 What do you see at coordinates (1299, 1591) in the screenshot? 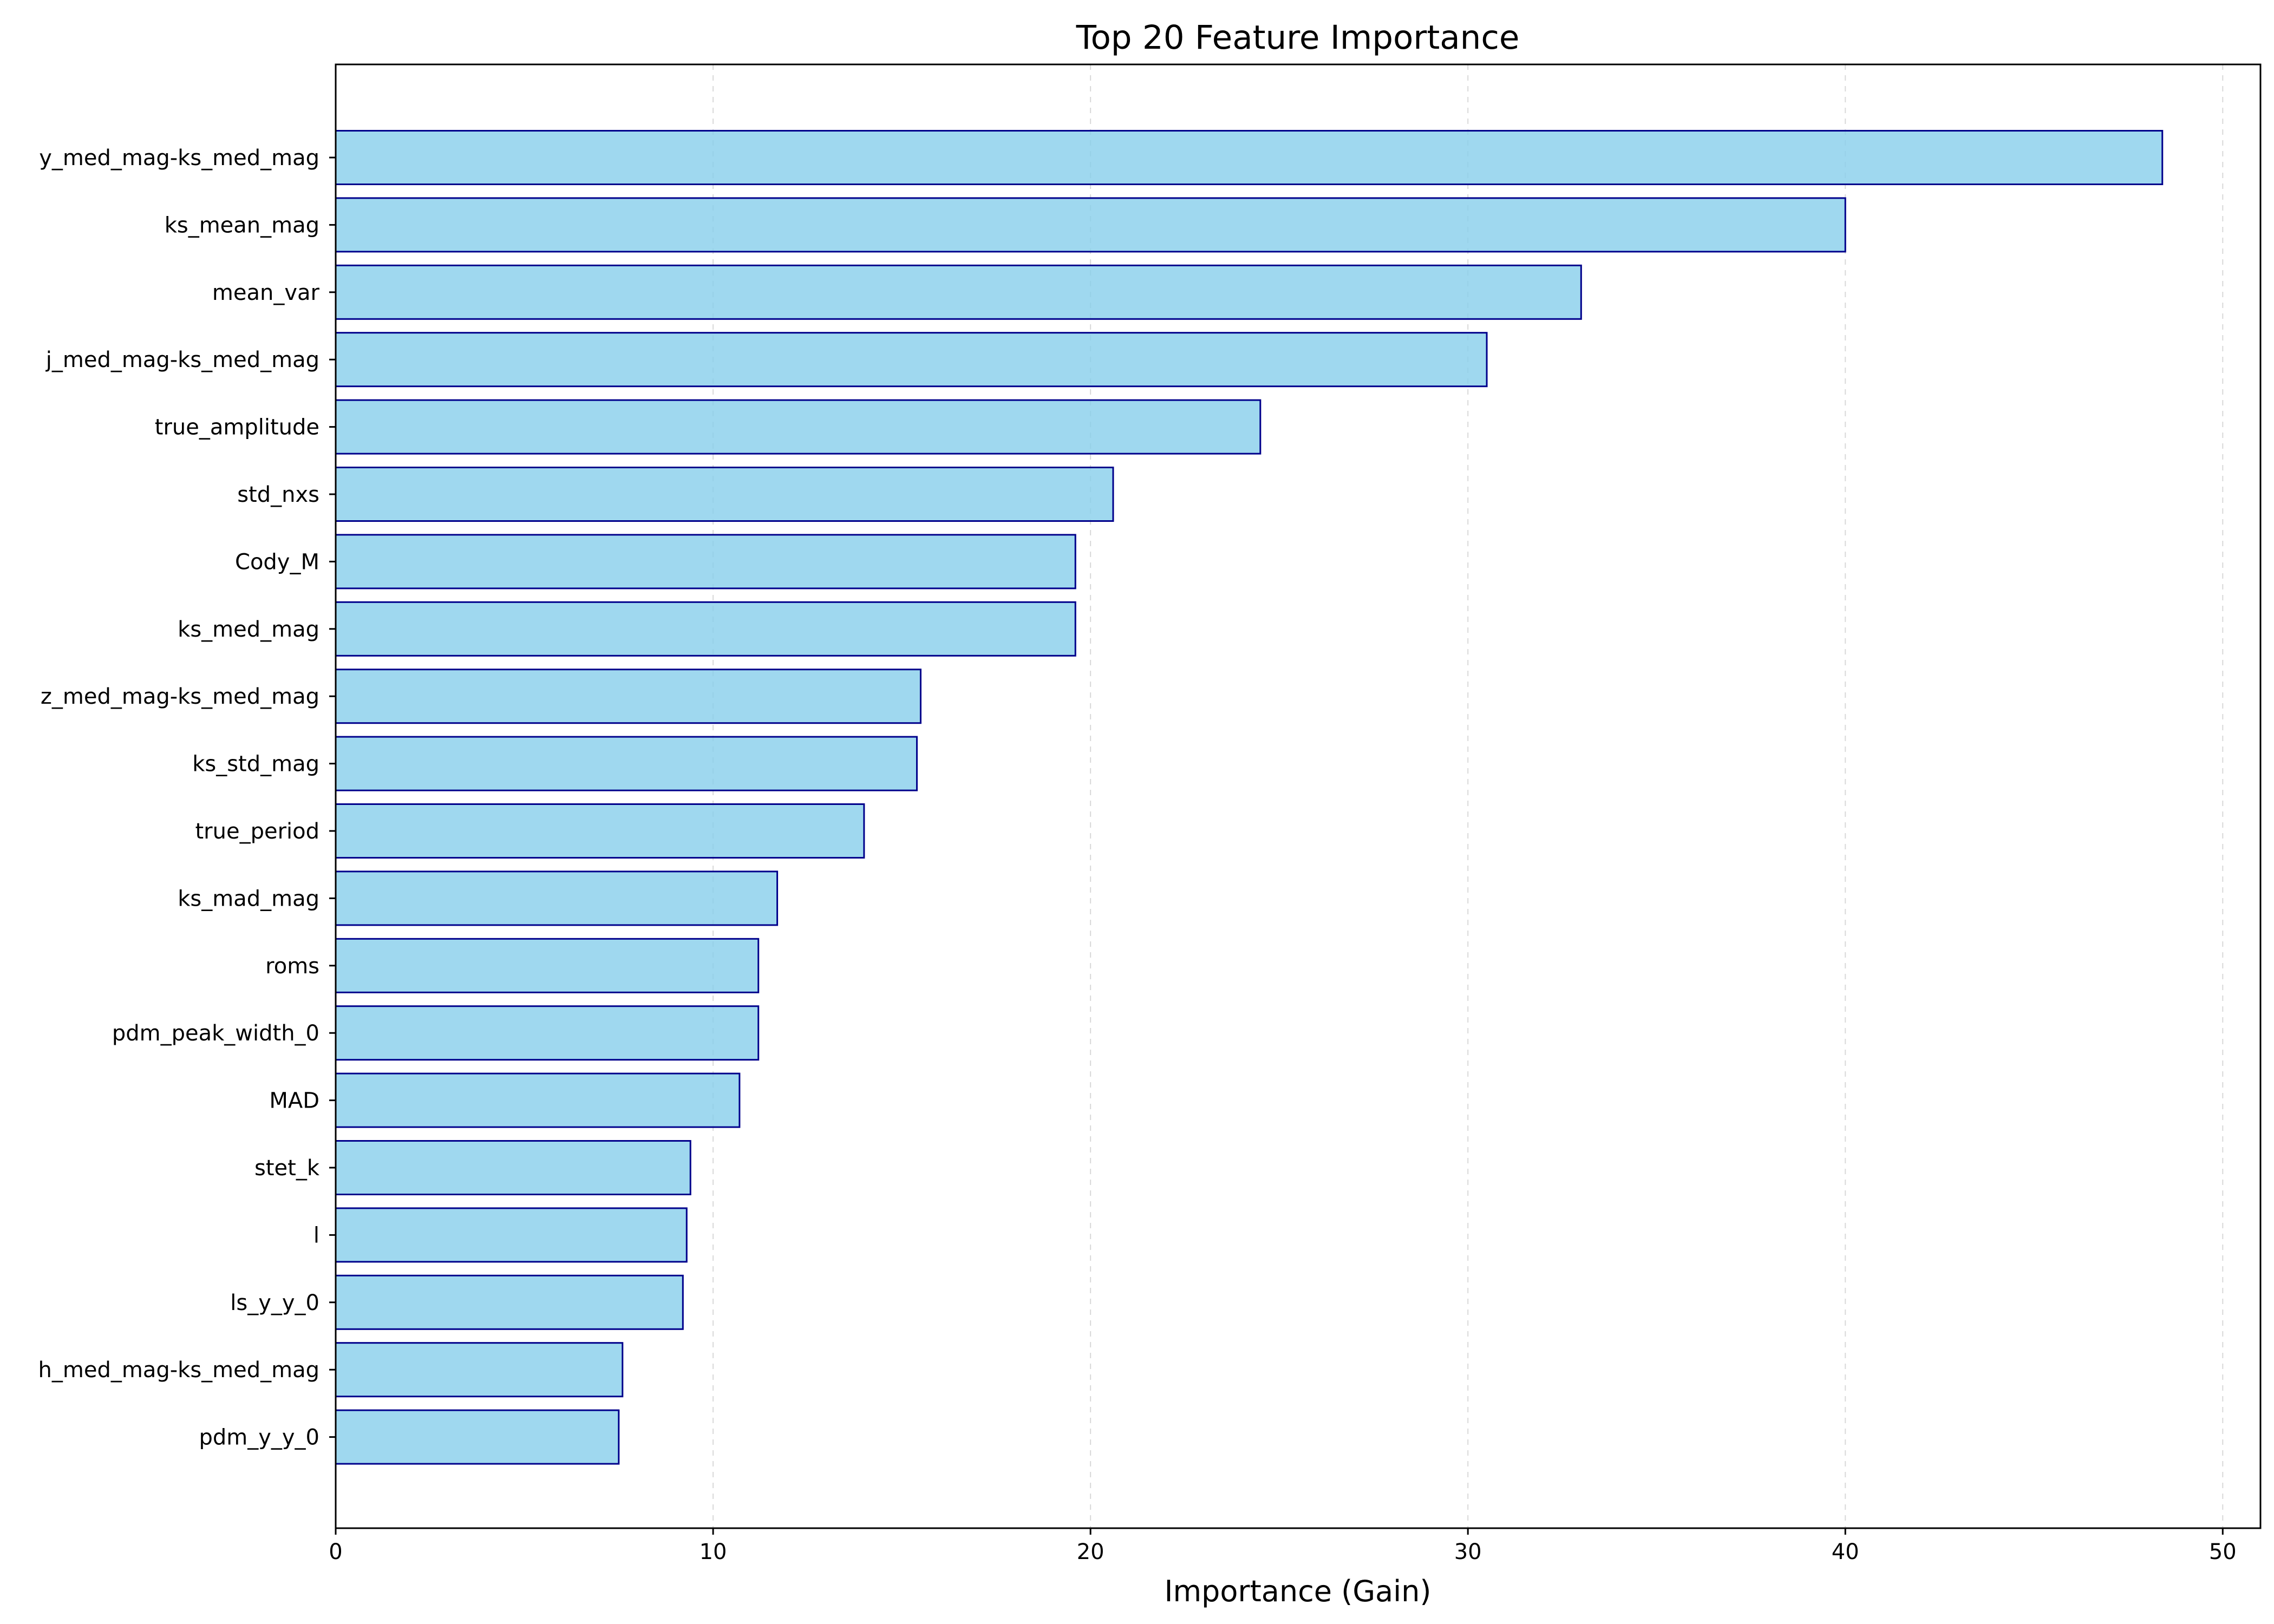
I see `x-axis-label: Importance (Gain)` at bounding box center [1299, 1591].